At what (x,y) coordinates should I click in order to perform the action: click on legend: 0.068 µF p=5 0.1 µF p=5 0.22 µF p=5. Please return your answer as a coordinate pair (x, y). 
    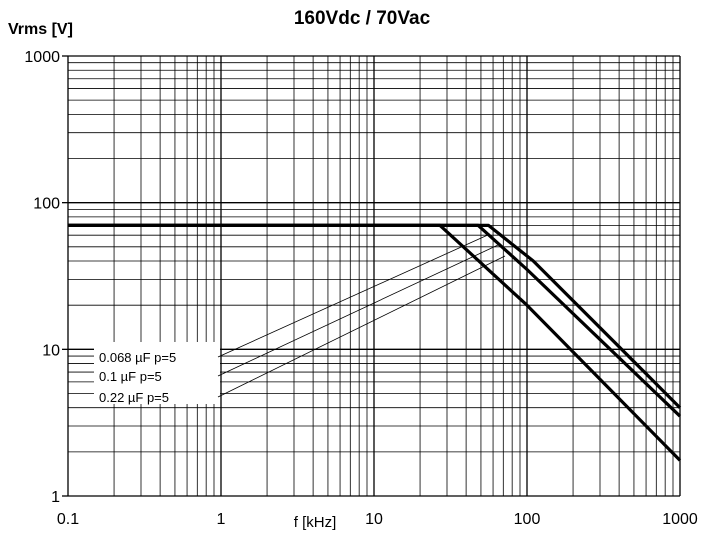
    Looking at the image, I should click on (157, 373).